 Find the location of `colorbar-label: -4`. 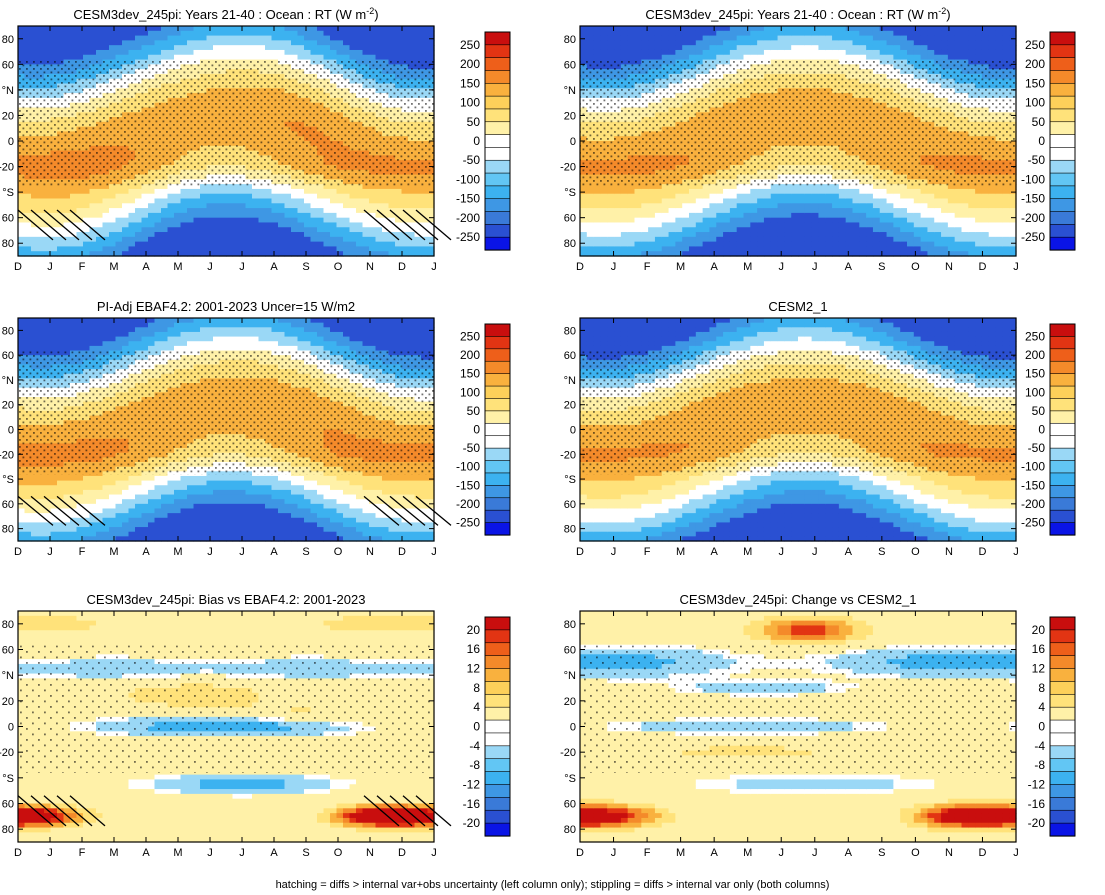

colorbar-label: -4 is located at coordinates (1039, 746).